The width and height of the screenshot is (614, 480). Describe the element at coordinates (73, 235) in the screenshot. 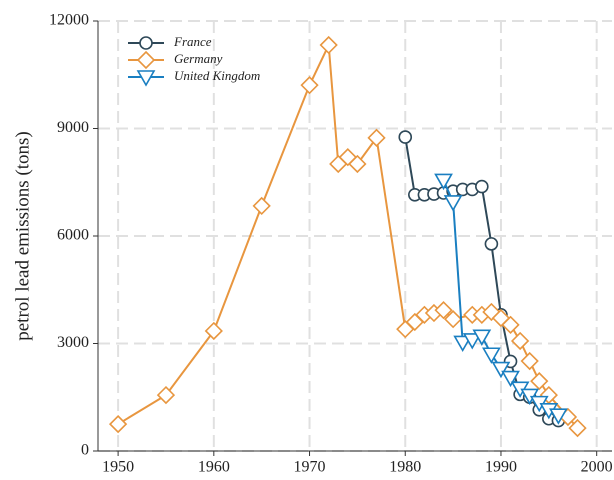

I see `y-tick-label: 6000` at that location.